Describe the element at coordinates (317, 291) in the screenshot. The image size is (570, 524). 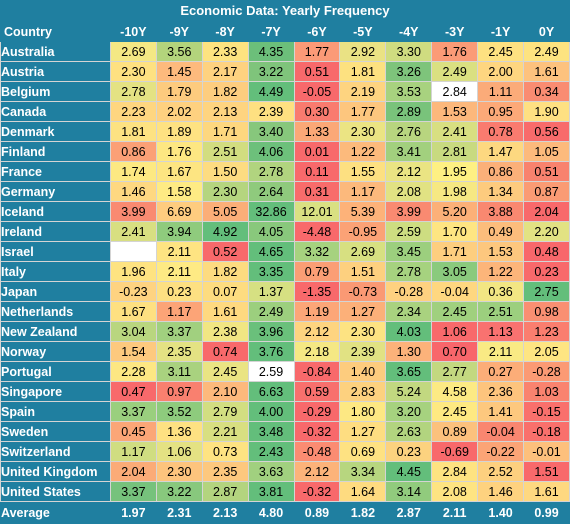
I see `value-cell: -1.35` at that location.